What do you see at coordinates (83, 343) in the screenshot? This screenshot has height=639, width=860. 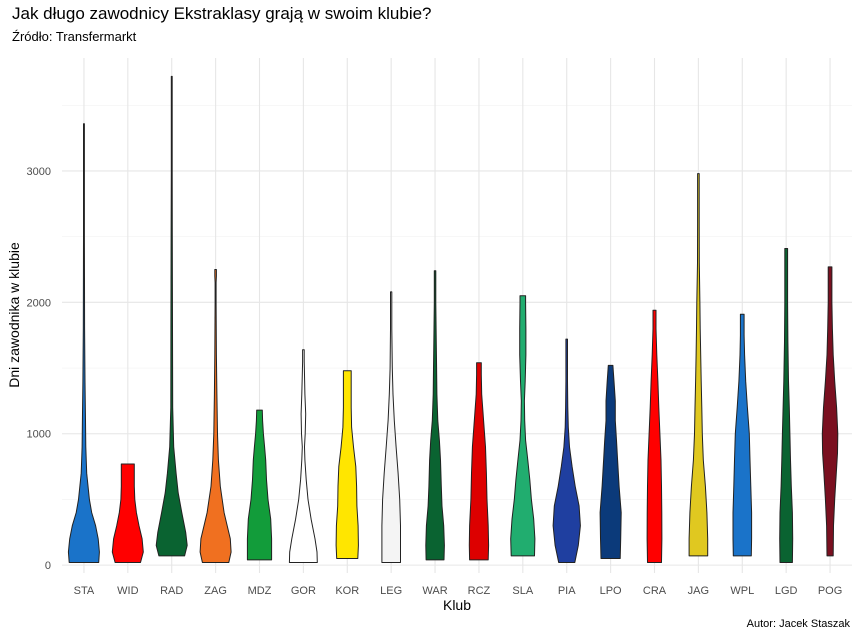 I see `violin-sta` at bounding box center [83, 343].